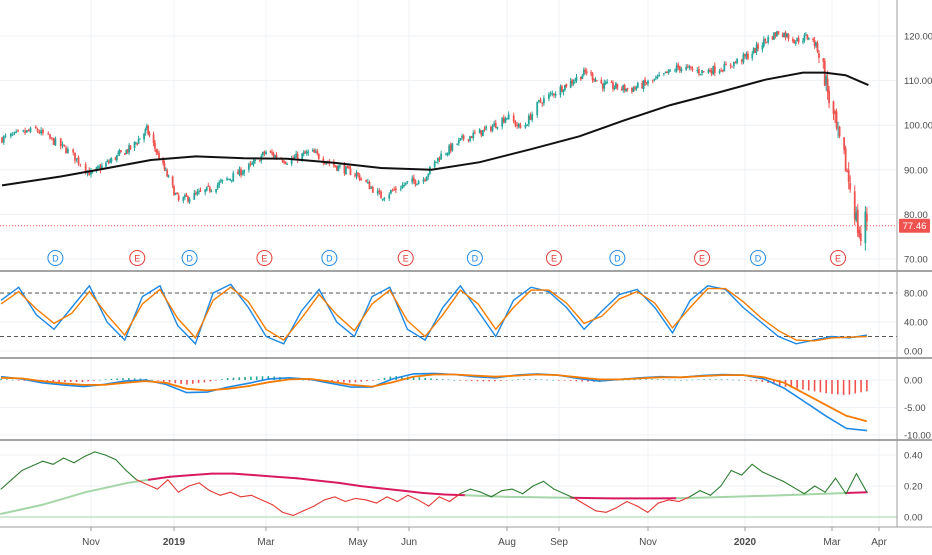 This screenshot has height=555, width=932. What do you see at coordinates (913, 487) in the screenshot?
I see `y-tick-label: 0.20` at bounding box center [913, 487].